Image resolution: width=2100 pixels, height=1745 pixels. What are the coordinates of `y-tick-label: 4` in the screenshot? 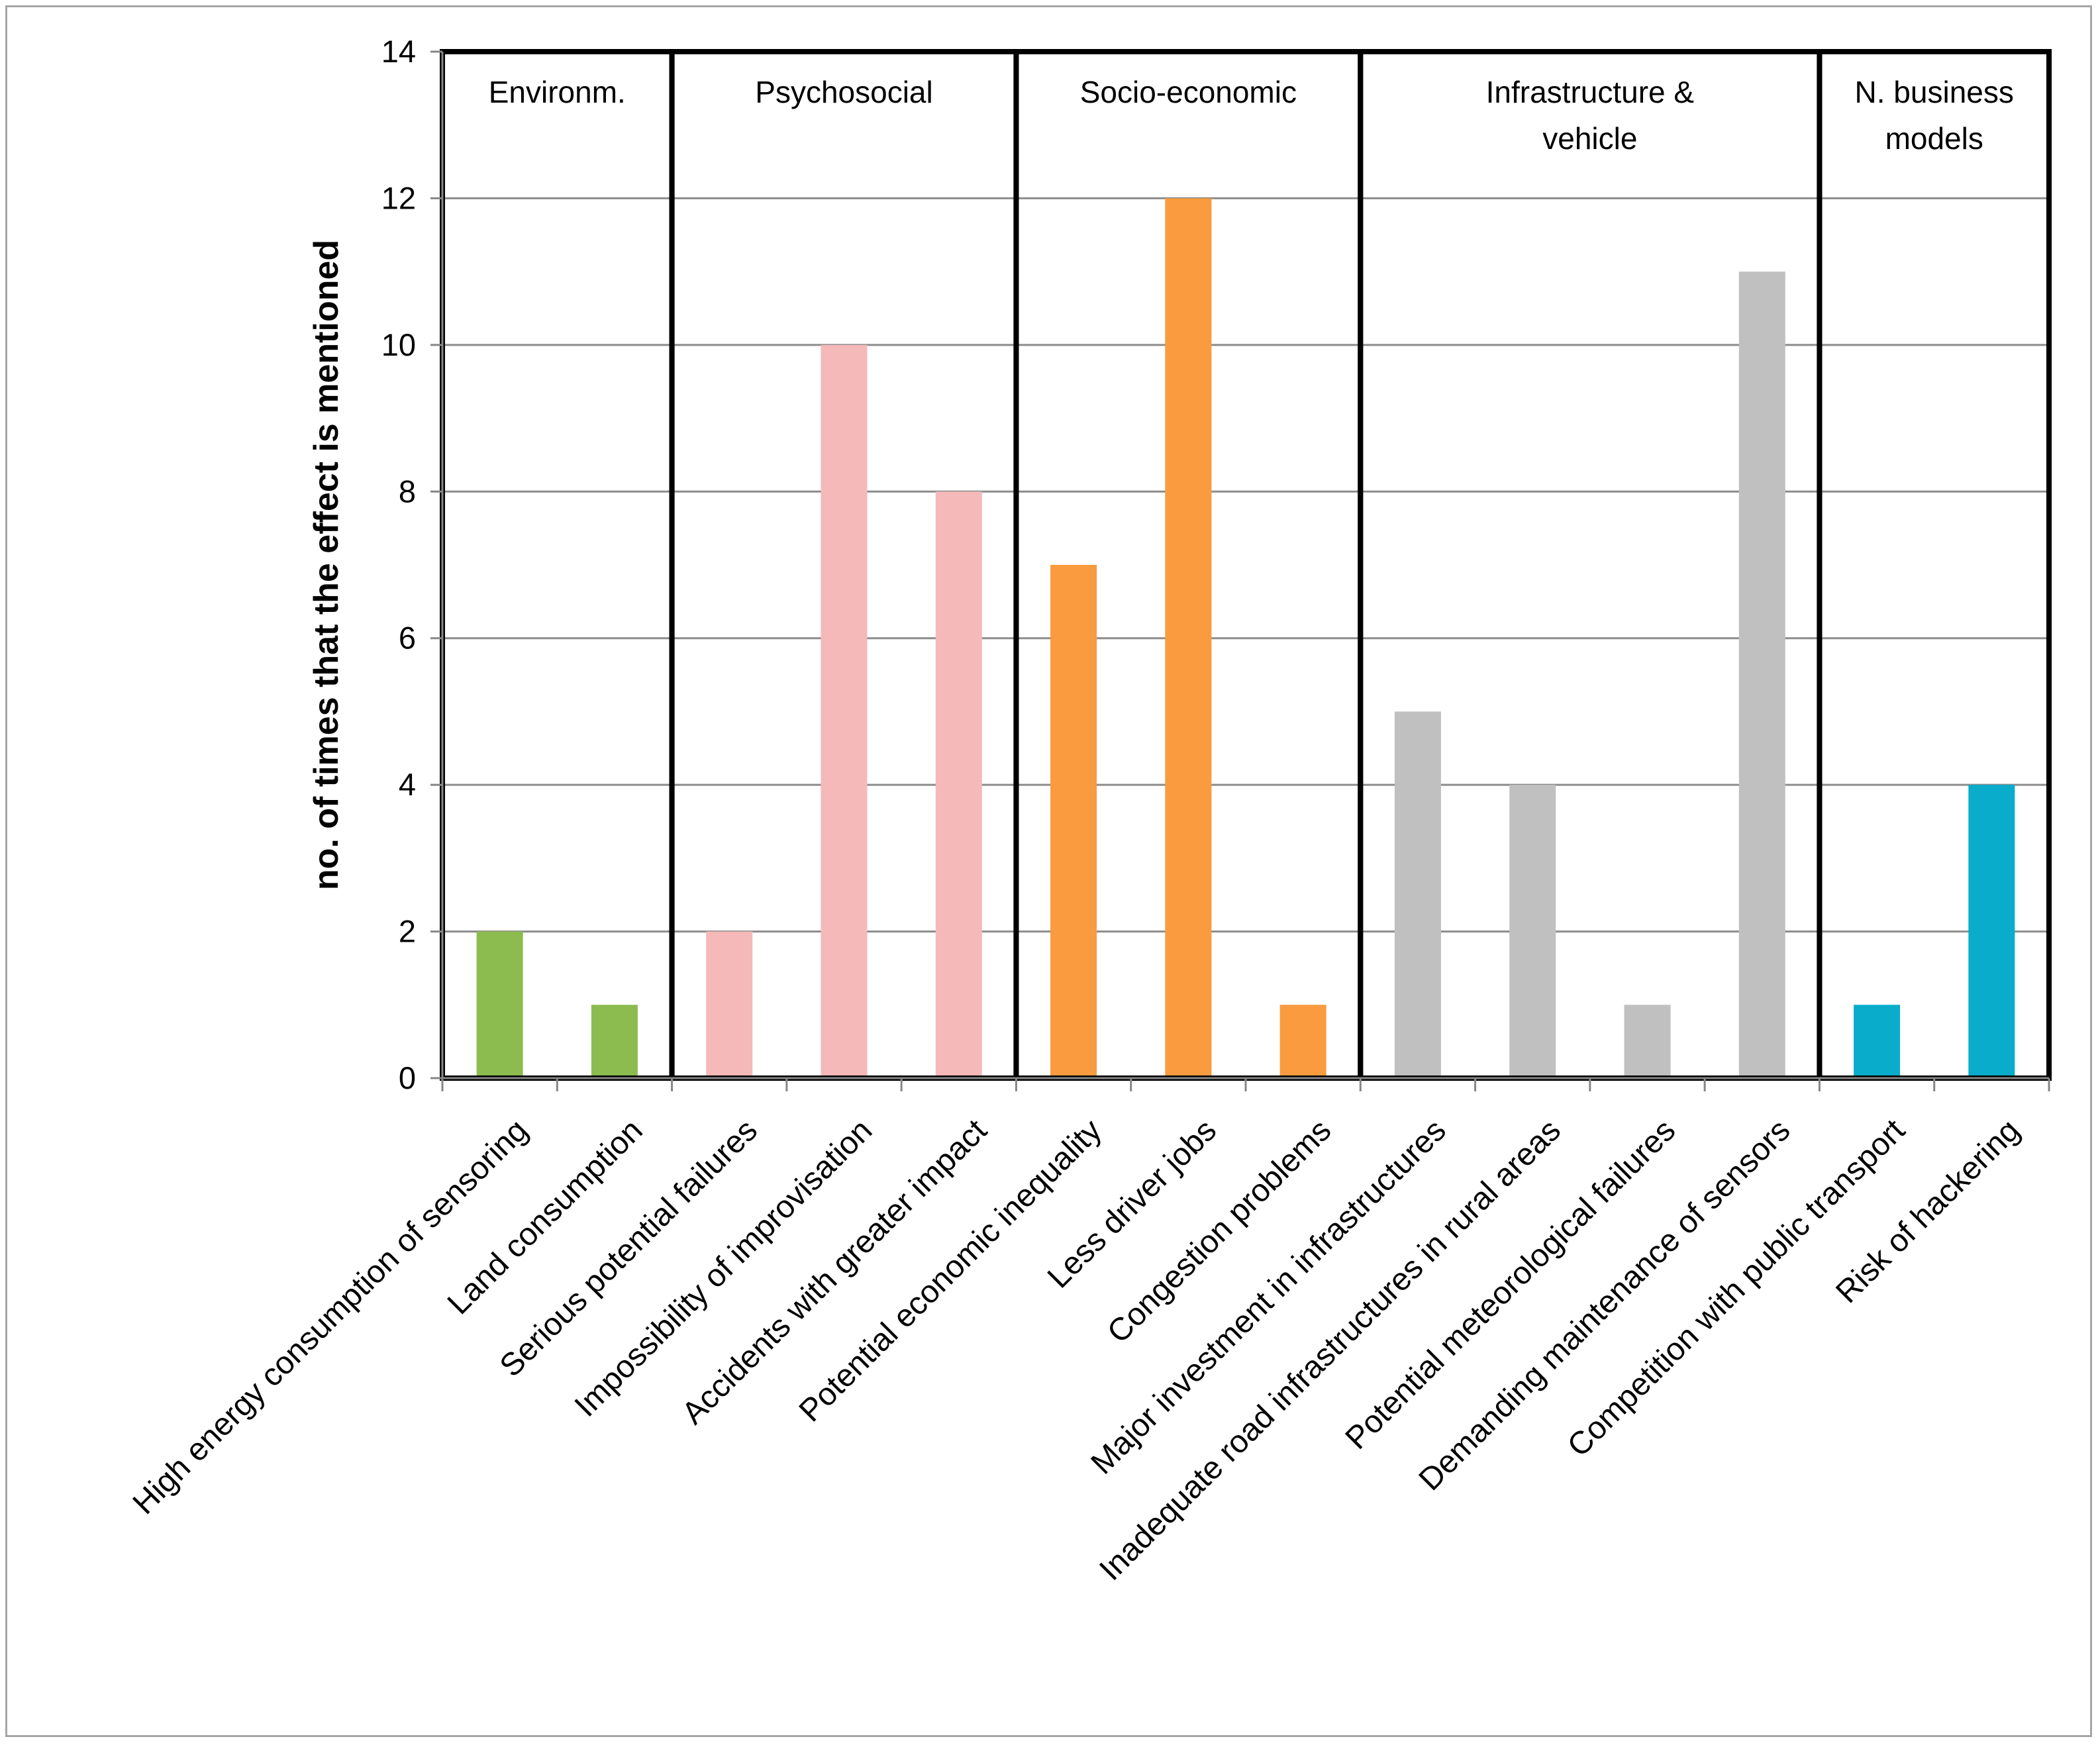 It's located at (408, 785).